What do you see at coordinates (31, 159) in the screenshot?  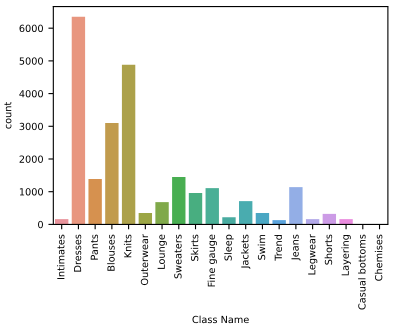 I see `y-tick-label: 2000` at bounding box center [31, 159].